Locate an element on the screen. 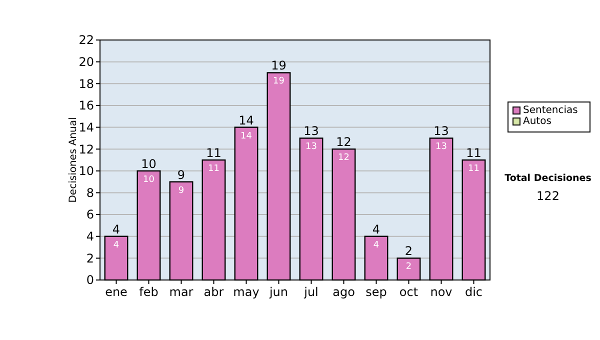  y-tick-label: 10 is located at coordinates (86, 171).